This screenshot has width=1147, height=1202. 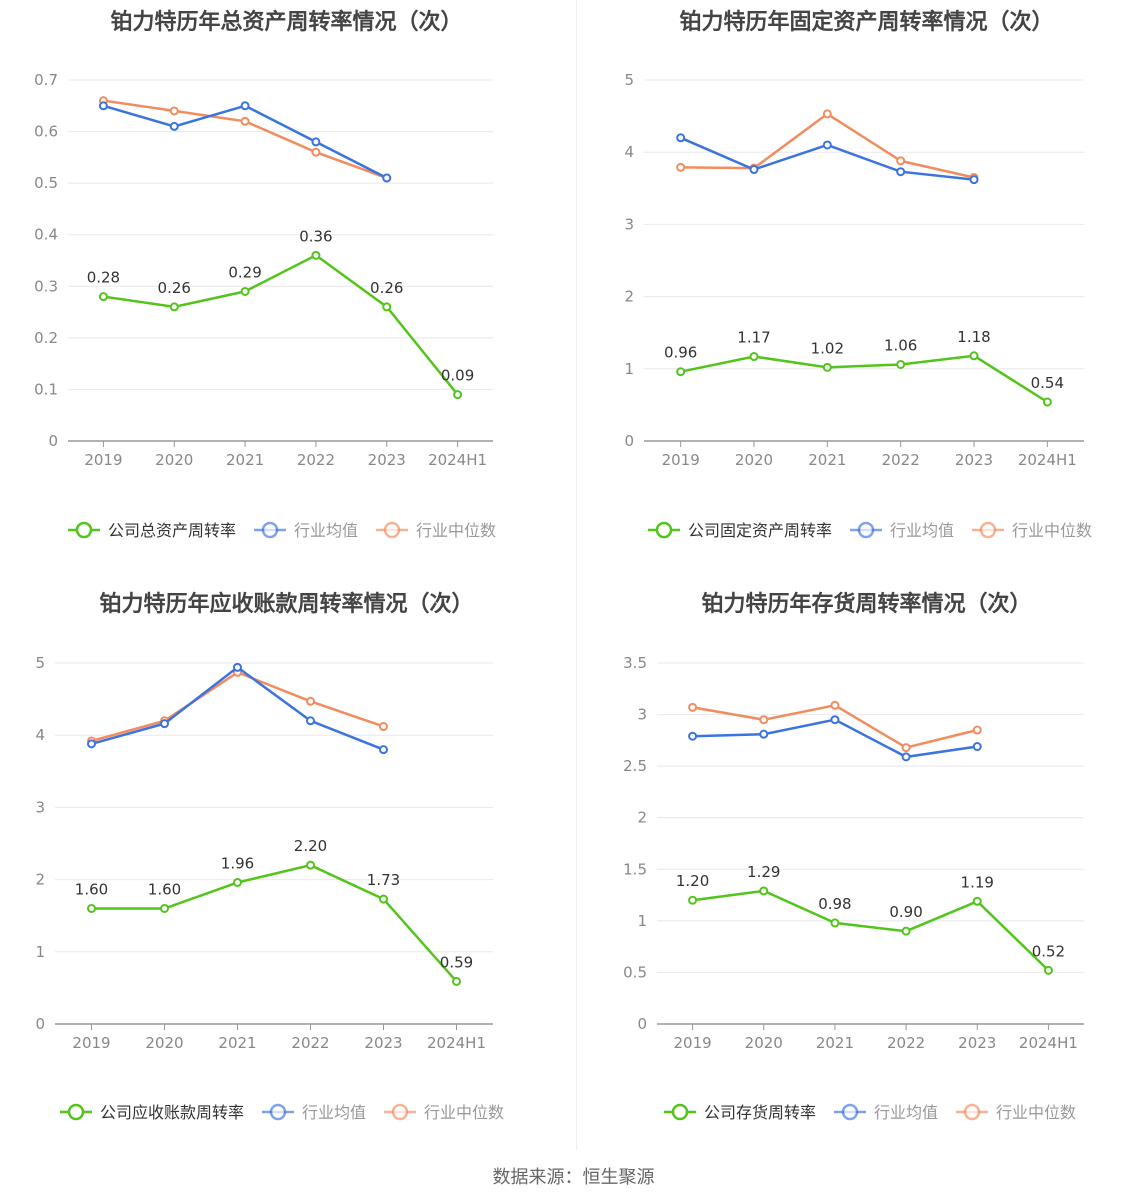 I want to click on series-industry-median-line, so click(x=835, y=726).